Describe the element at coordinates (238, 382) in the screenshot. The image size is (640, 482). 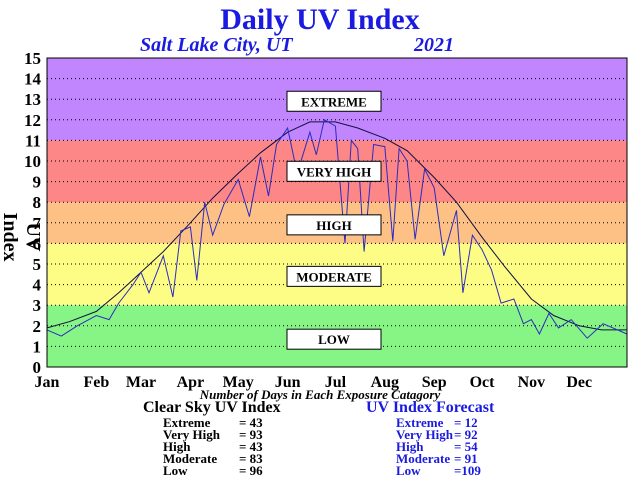
I see `x-tick-label: May` at that location.